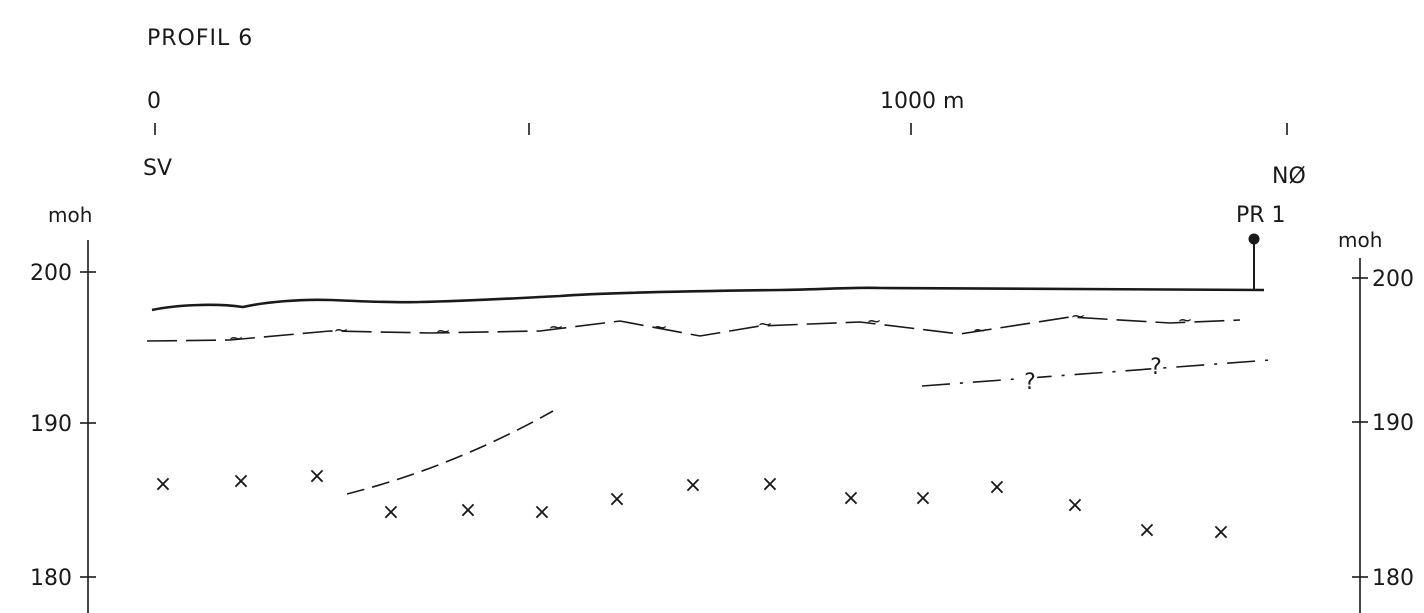 Image resolution: width=1424 pixels, height=613 pixels. Describe the element at coordinates (1156, 367) in the screenshot. I see `uncertain-marker-2: ?` at that location.